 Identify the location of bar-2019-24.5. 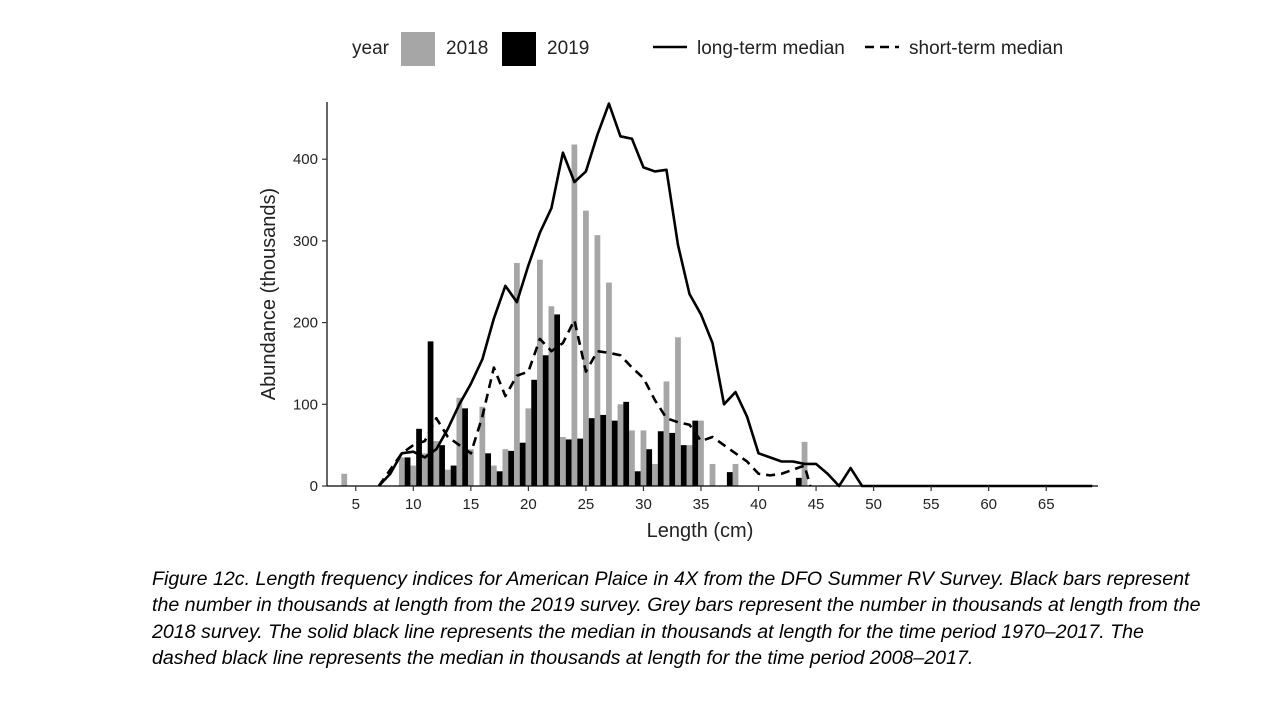
(580, 462).